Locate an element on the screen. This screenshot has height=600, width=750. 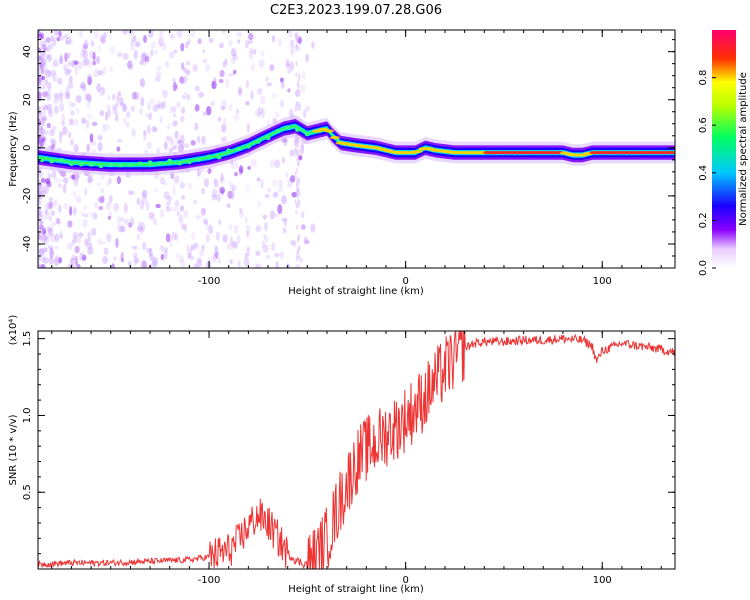
ridge-core is located at coordinates (334, 137).